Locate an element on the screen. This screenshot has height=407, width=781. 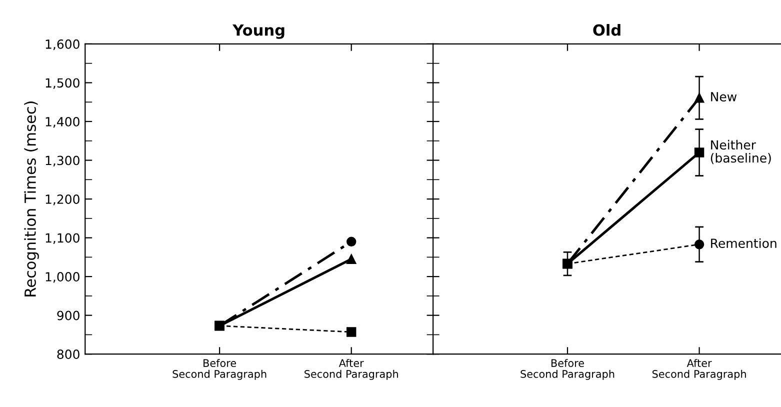
y-tick-label: 1,100 is located at coordinates (63, 238).